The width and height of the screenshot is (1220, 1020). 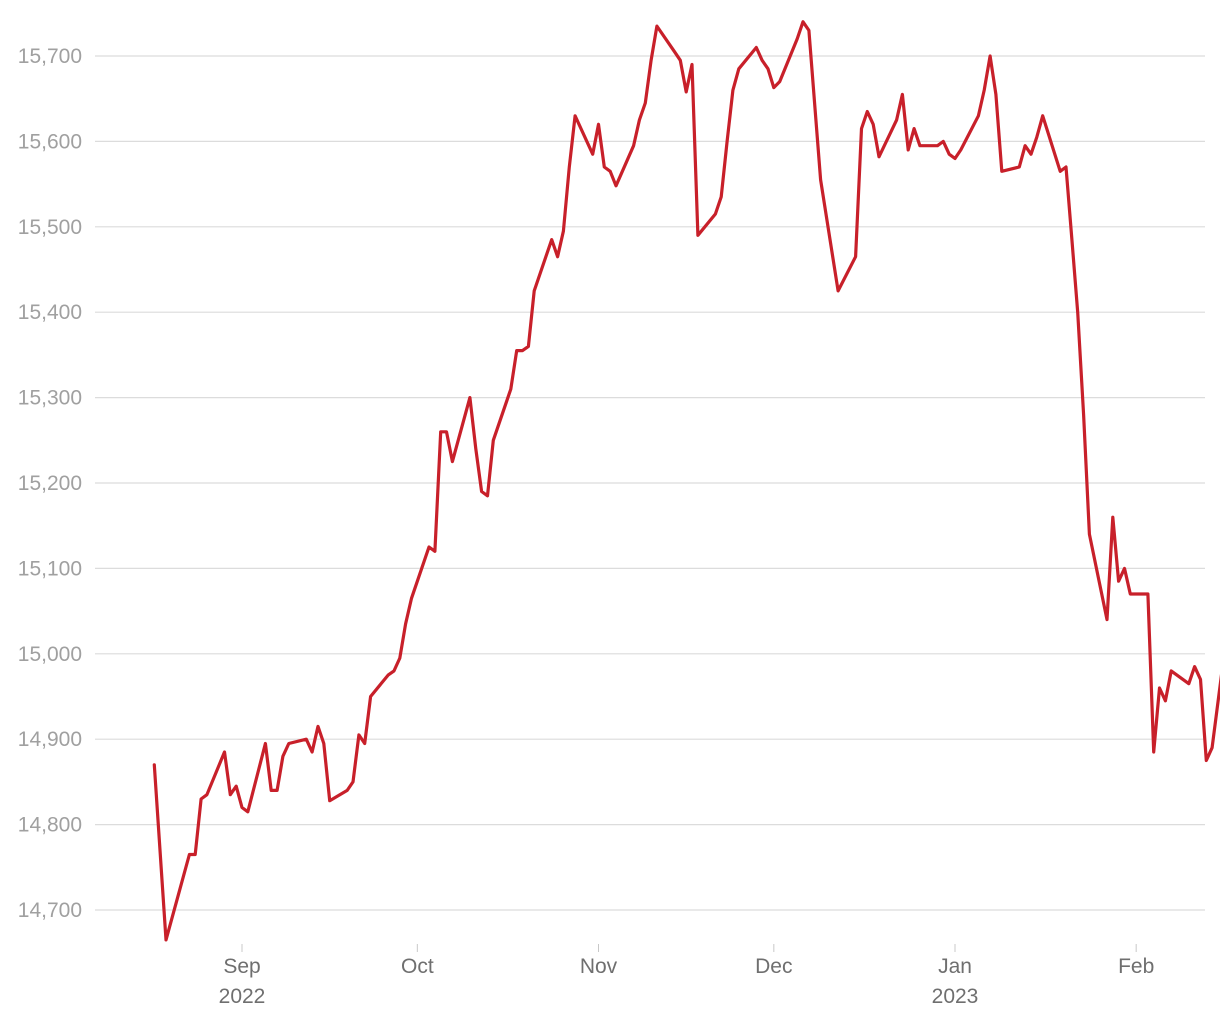 What do you see at coordinates (50, 312) in the screenshot?
I see `y-tick-label: 15,400` at bounding box center [50, 312].